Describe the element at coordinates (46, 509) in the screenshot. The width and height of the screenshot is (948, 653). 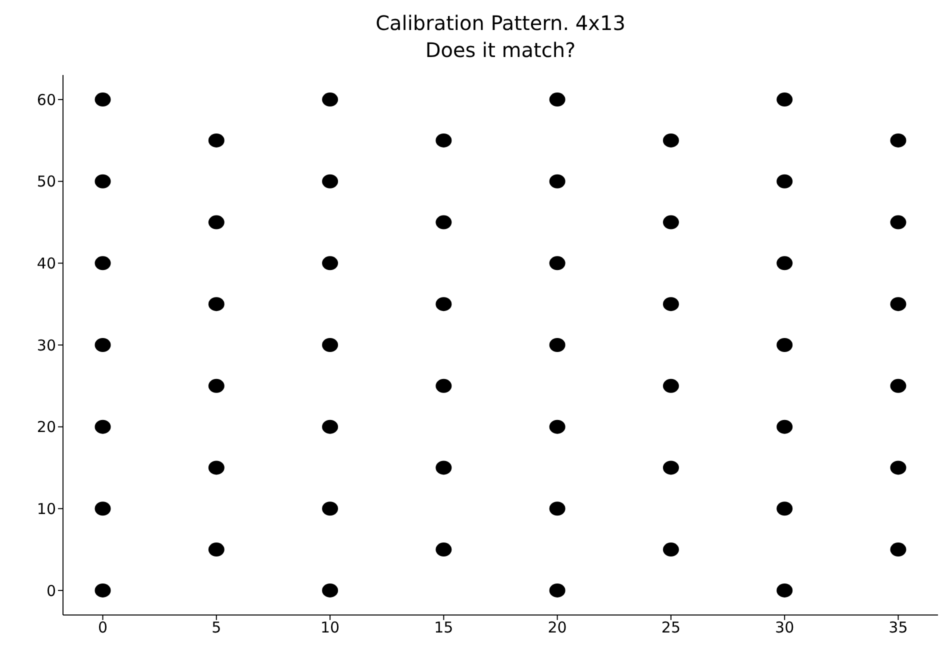
I see `y-tick-label: 10` at that location.